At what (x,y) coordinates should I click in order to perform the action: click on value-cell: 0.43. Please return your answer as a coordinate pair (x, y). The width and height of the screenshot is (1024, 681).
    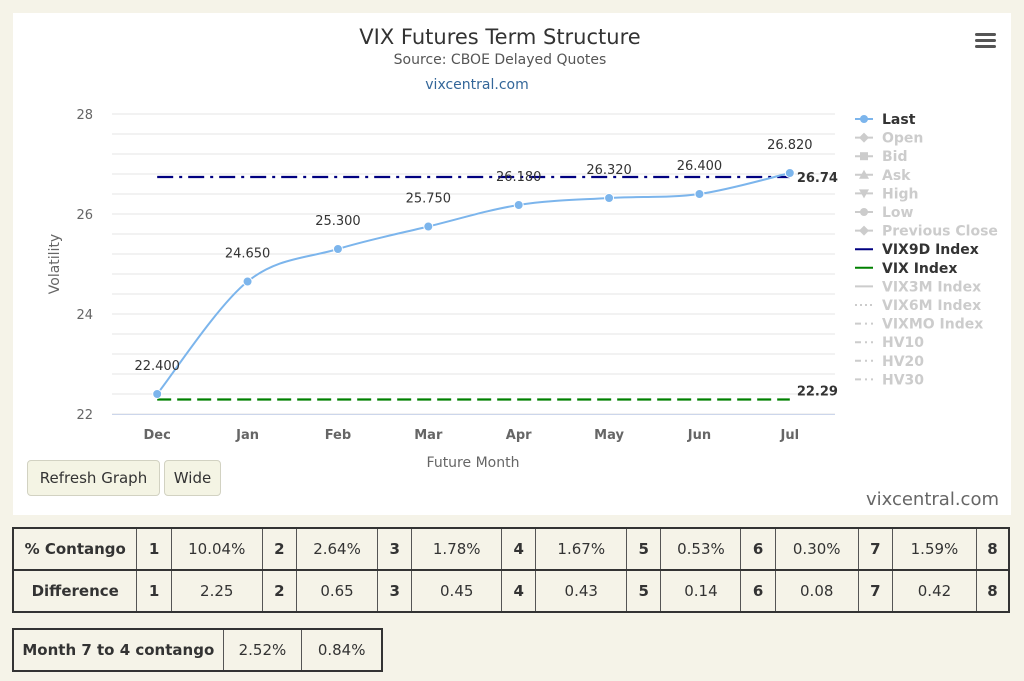
    Looking at the image, I should click on (581, 591).